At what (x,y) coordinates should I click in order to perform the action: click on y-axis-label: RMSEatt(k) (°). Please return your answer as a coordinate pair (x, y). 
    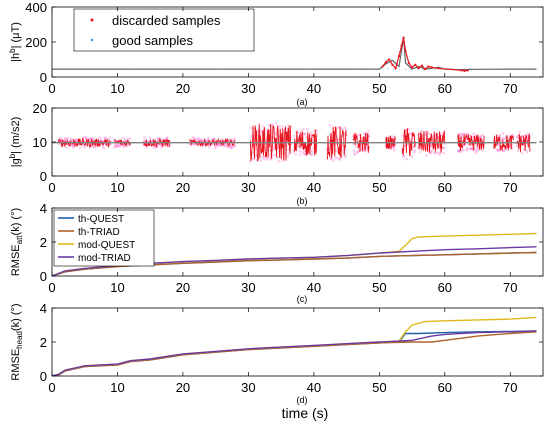
    Looking at the image, I should click on (17, 242).